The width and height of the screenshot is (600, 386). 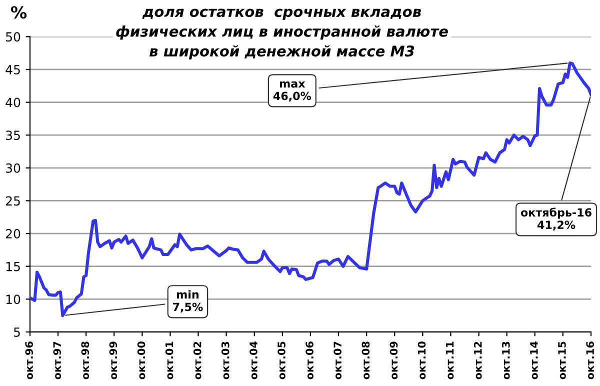 I want to click on chart-title: доля остатков срочных вкладов физических лиц в иностранной валюте в широкой денежной массе М3, so click(x=282, y=34).